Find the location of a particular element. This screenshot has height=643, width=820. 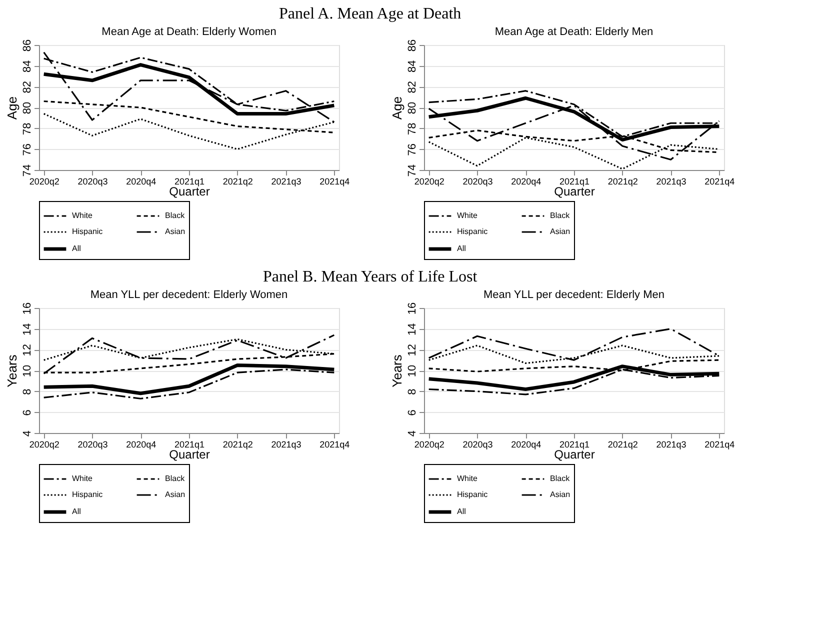

chart-title: Mean YLL per decedent: Elderly Women is located at coordinates (189, 294).